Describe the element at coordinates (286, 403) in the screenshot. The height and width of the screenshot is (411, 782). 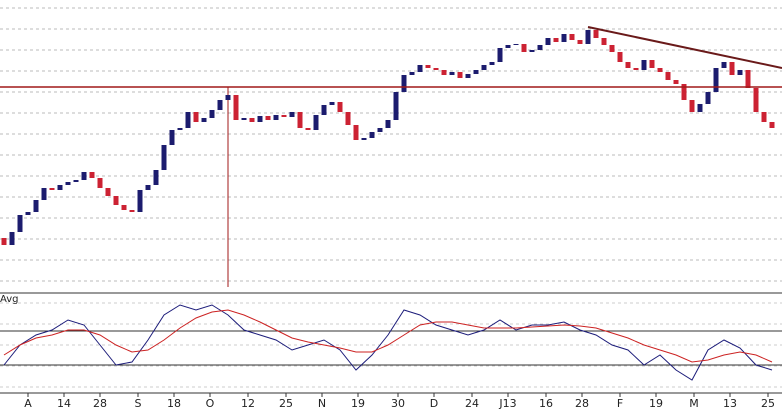
I see `x-tick-label: 25` at that location.